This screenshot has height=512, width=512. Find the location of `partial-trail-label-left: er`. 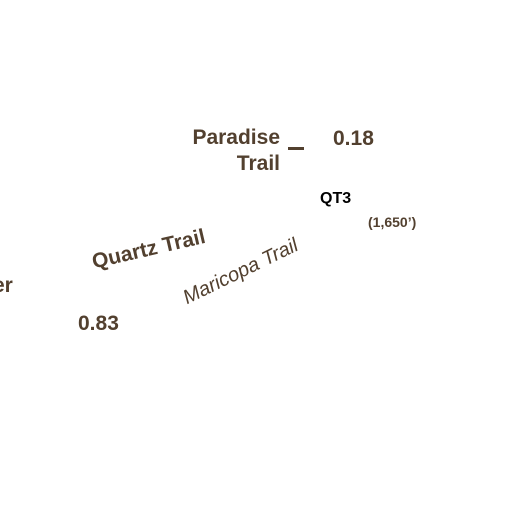

partial-trail-label-left: er is located at coordinates (6, 285).